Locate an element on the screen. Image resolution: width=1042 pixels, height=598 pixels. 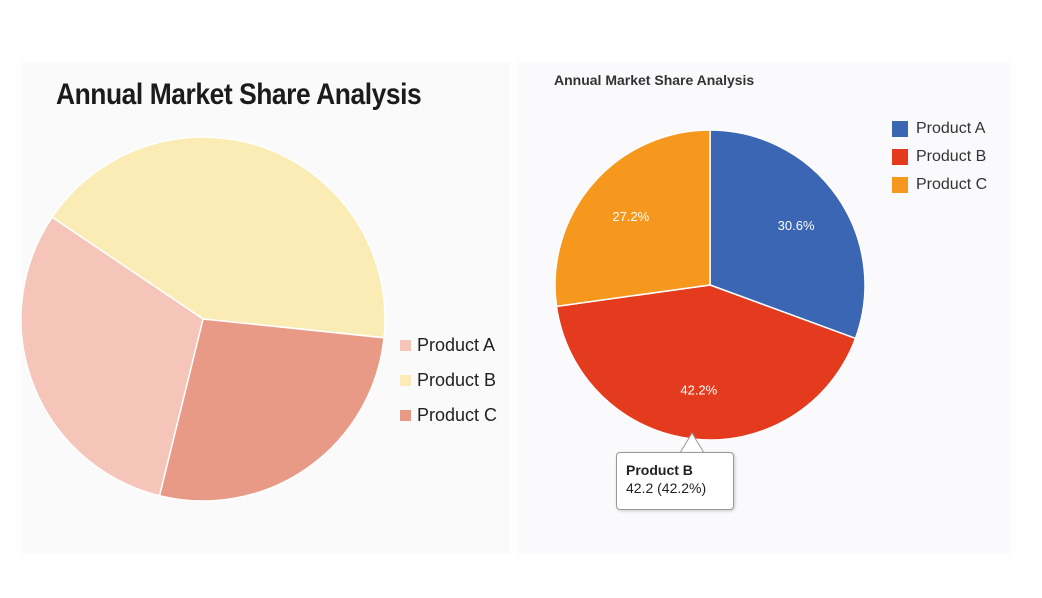
right-legend: Product A Product B Product C is located at coordinates (939, 157).